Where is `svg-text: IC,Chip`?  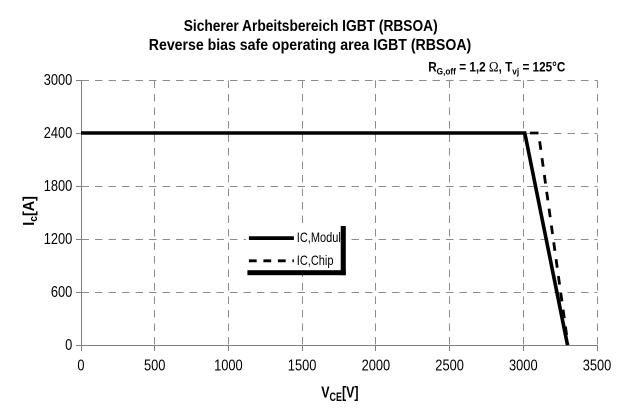 svg-text: IC,Chip is located at coordinates (315, 260).